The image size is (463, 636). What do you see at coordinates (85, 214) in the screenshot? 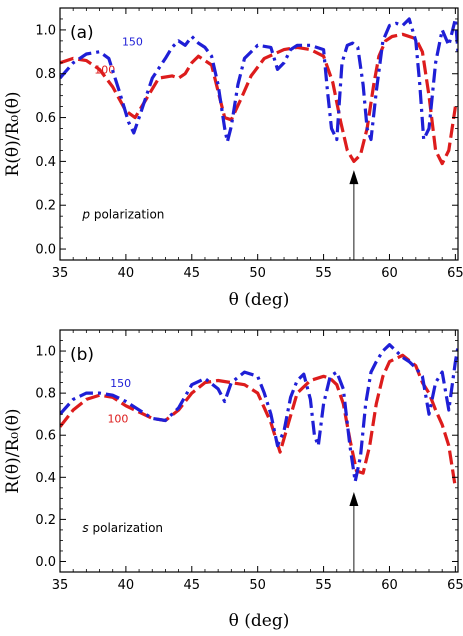
I see `polarization-symbol: p` at bounding box center [85, 214].